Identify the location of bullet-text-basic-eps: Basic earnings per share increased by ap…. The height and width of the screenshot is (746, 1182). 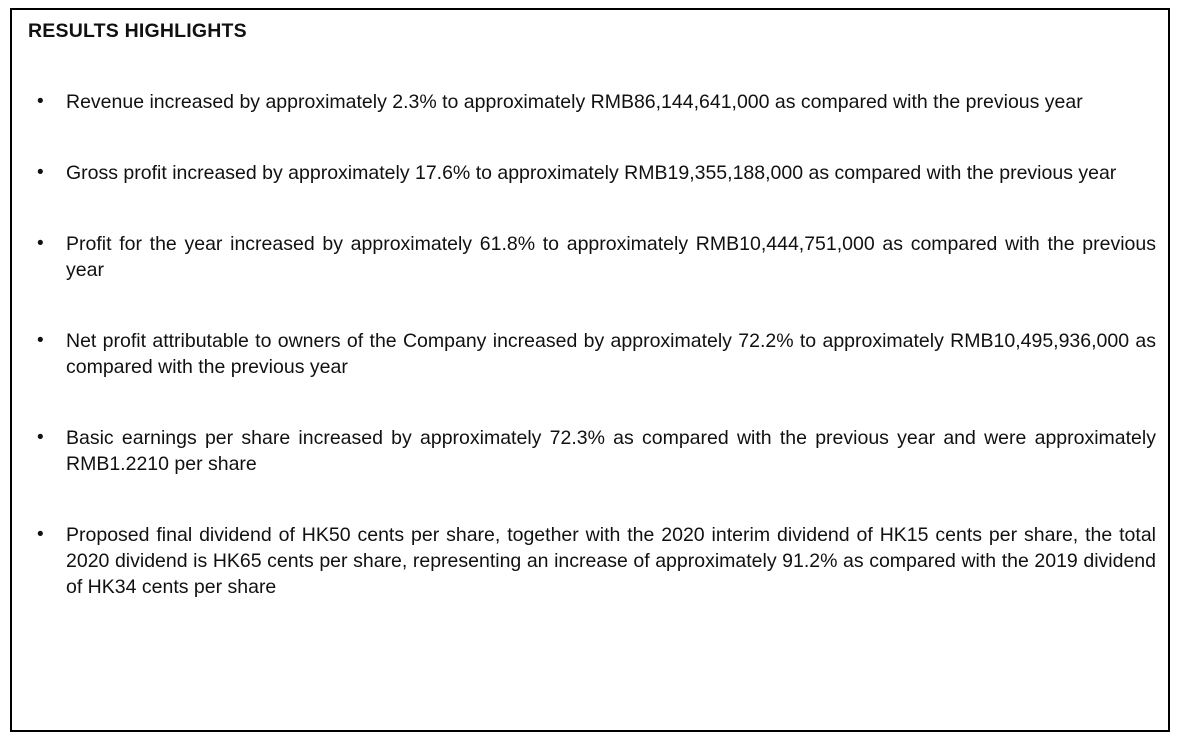
(611, 451).